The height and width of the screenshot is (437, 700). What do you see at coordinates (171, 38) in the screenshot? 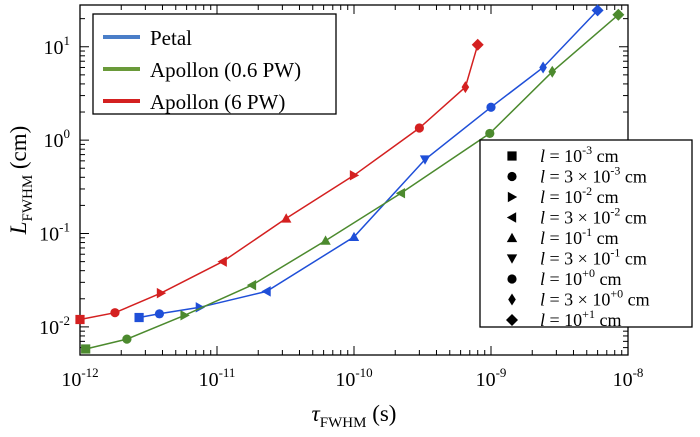
I see `legend-label: Petal` at bounding box center [171, 38].